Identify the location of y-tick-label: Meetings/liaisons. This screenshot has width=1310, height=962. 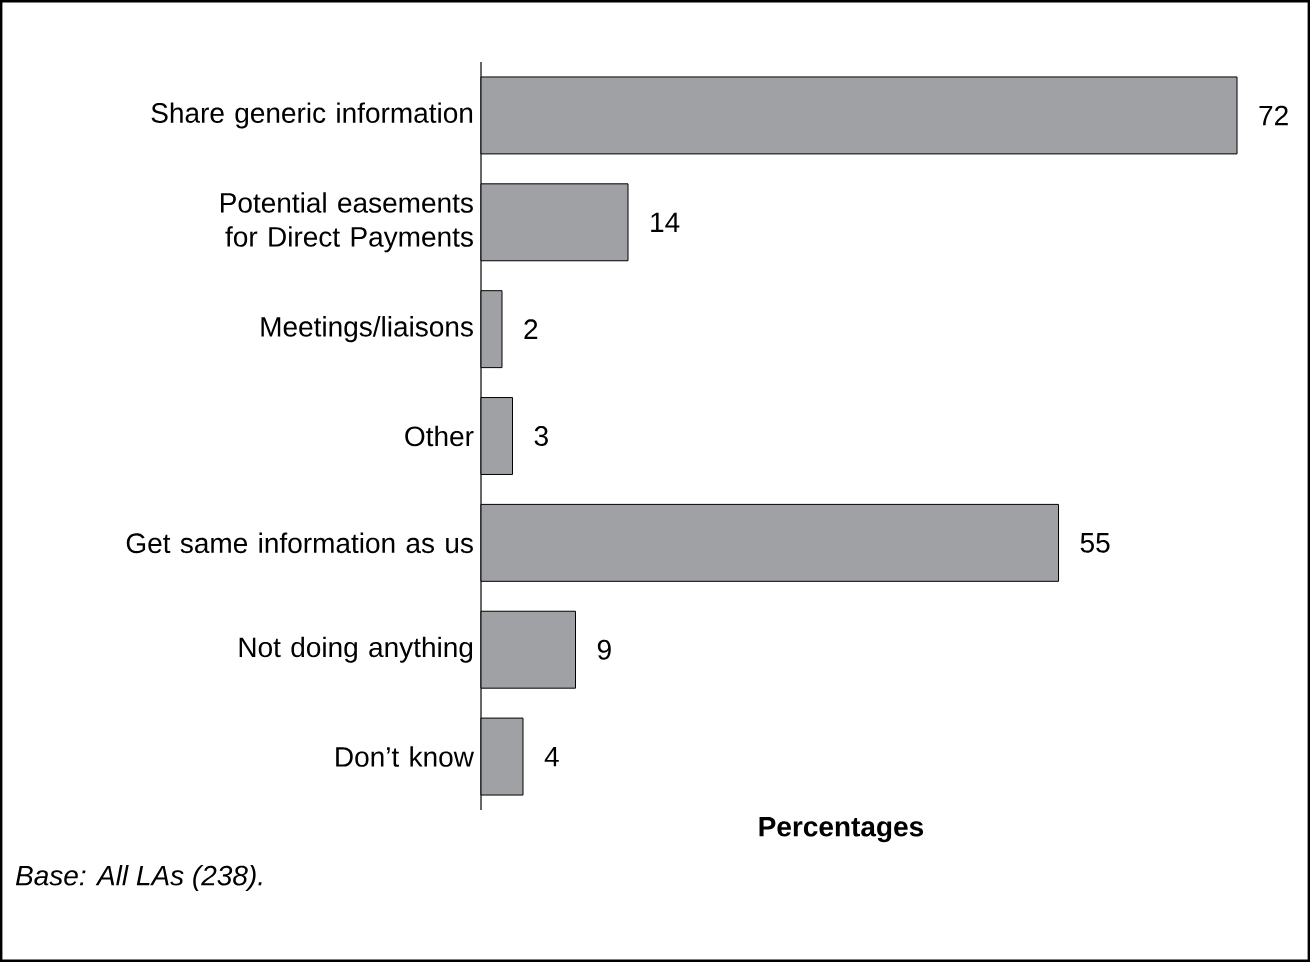
(367, 329).